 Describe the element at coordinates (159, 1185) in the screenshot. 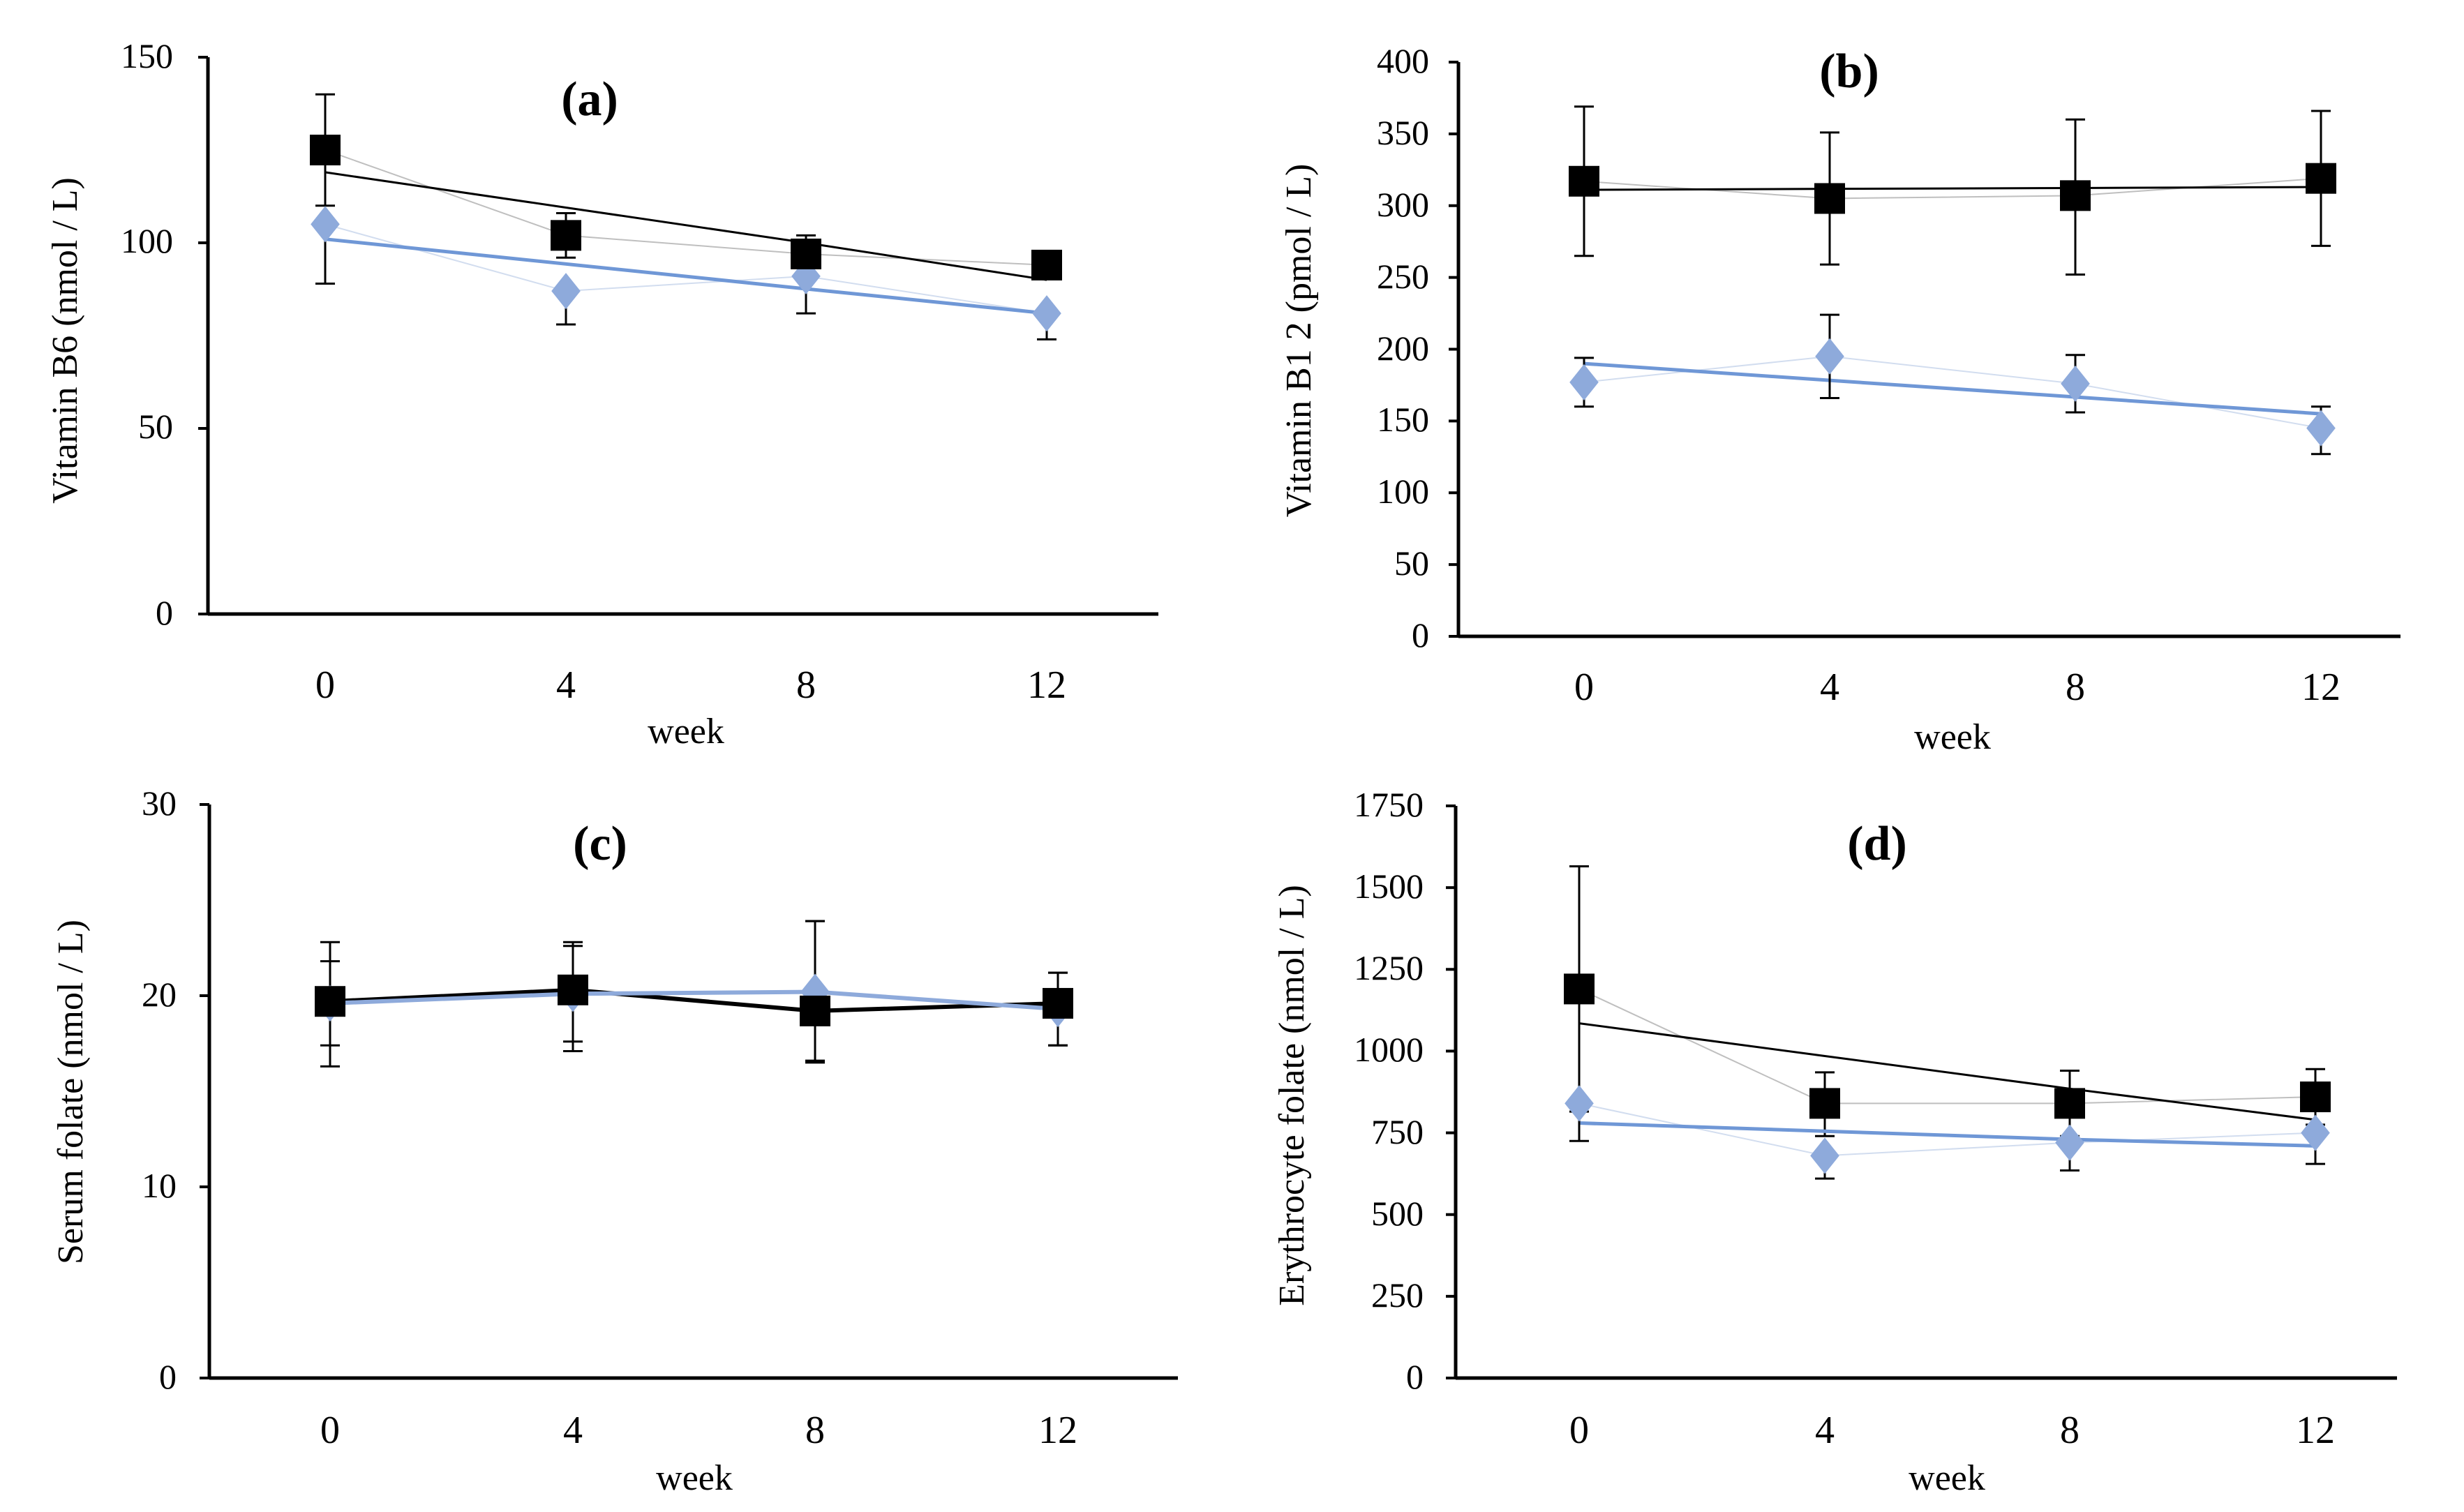

I see `y-tick-label: 10` at that location.